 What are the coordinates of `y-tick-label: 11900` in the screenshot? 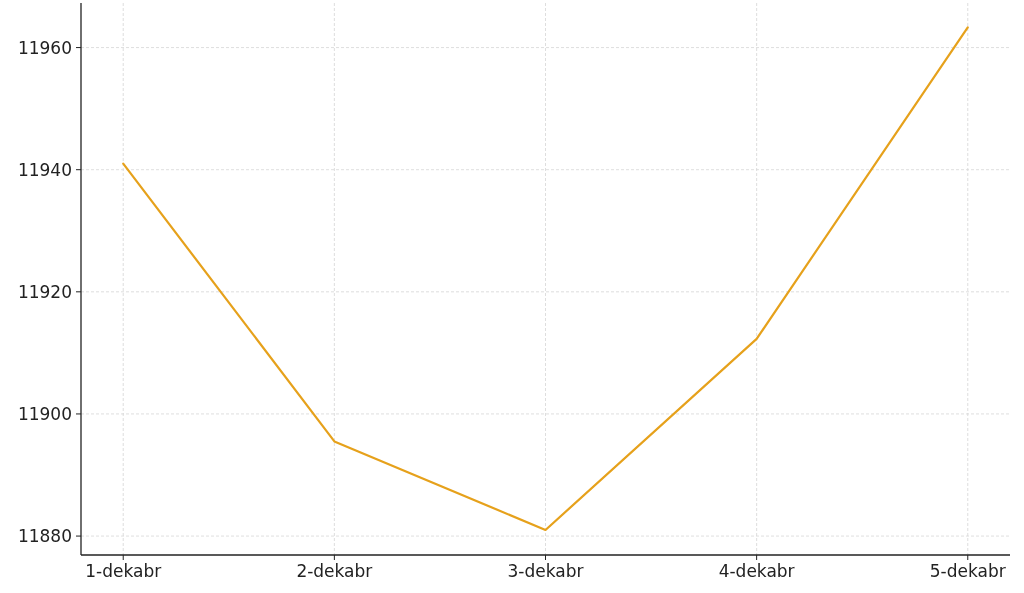 It's located at (44, 413).